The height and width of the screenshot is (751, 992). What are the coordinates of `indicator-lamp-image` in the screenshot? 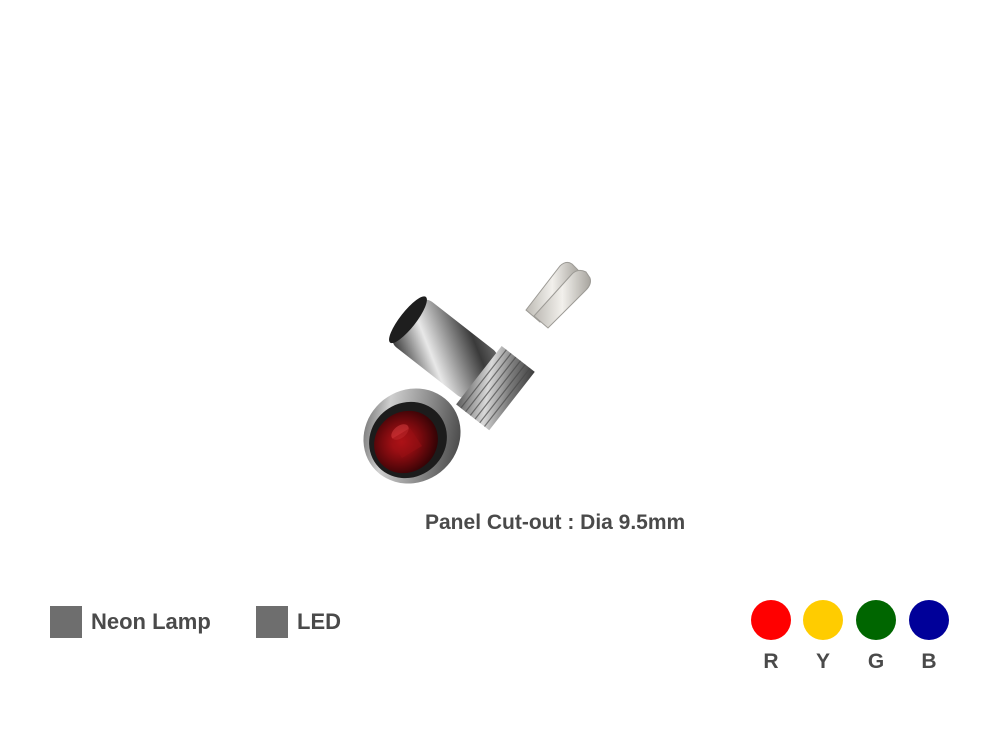 It's located at (477, 372).